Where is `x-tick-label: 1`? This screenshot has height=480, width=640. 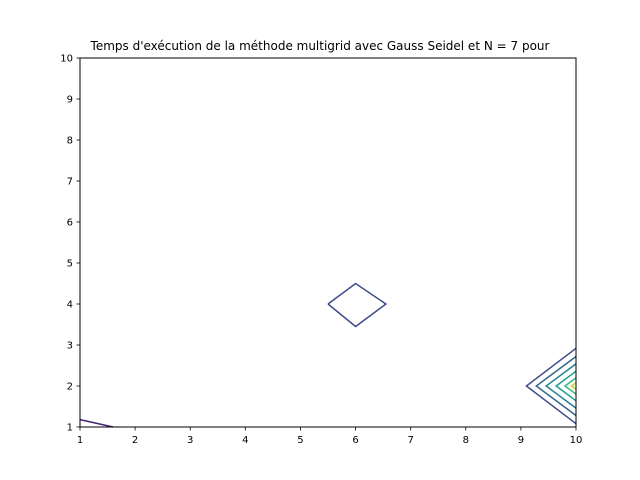
x-tick-label: 1 is located at coordinates (80, 440).